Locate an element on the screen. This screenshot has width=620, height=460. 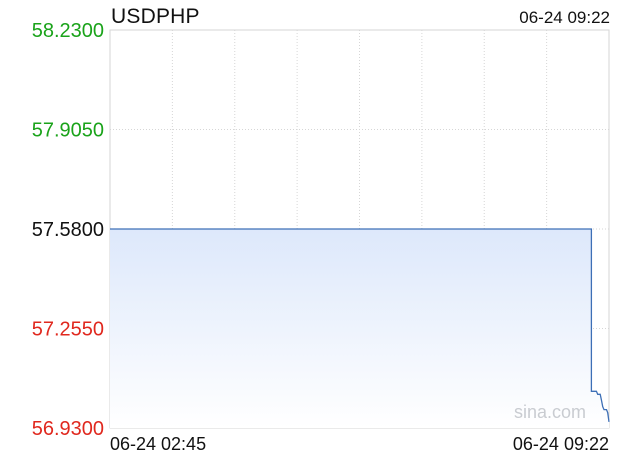
chart-title: USDPHP is located at coordinates (155, 16).